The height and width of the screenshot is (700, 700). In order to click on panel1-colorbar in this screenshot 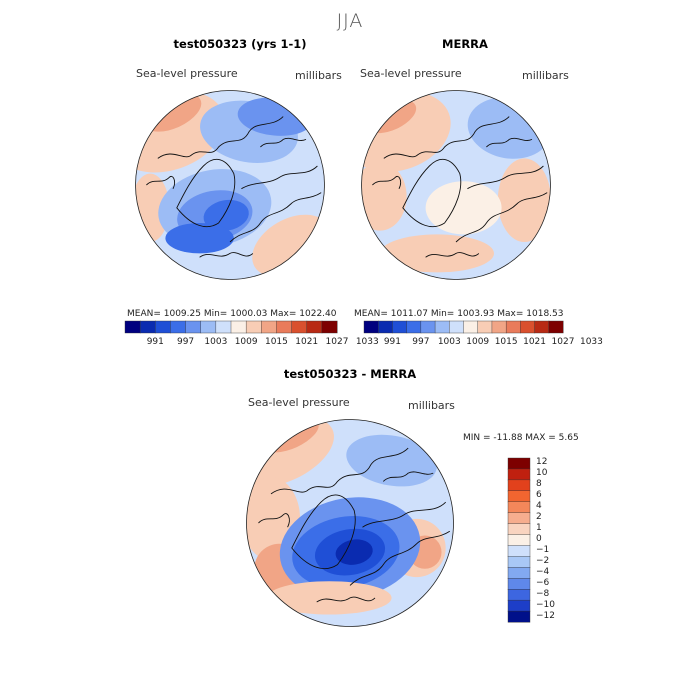, I will do `click(231, 327)`.